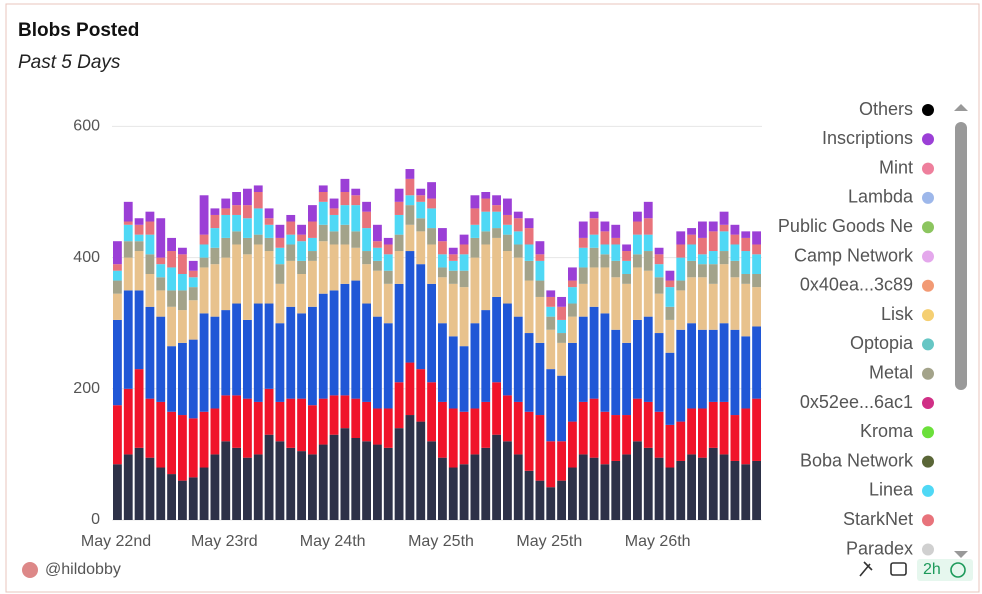 This screenshot has height=594, width=982. What do you see at coordinates (881, 197) in the screenshot?
I see `legend-label: Lambda` at bounding box center [881, 197].